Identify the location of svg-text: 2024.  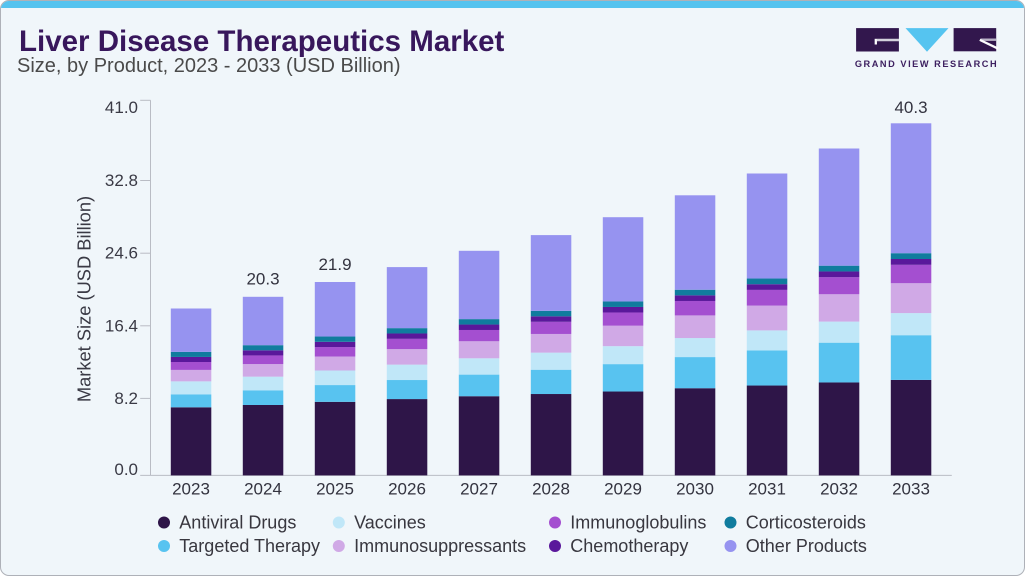
(263, 489).